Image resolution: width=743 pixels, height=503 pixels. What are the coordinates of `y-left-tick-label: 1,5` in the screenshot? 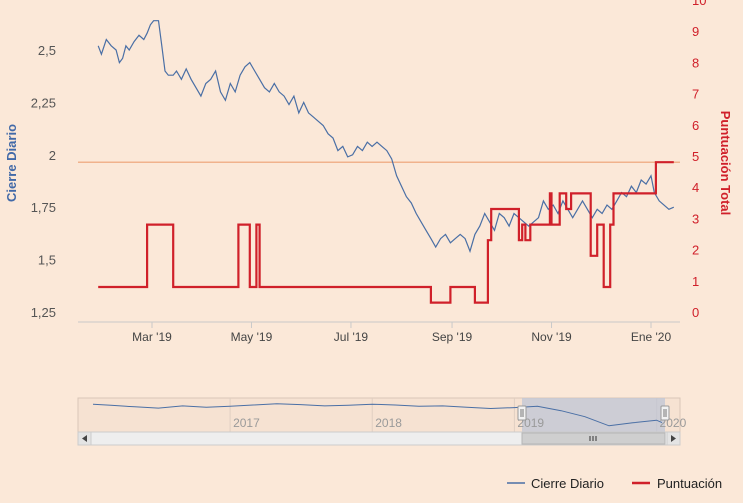 It's located at (47, 260).